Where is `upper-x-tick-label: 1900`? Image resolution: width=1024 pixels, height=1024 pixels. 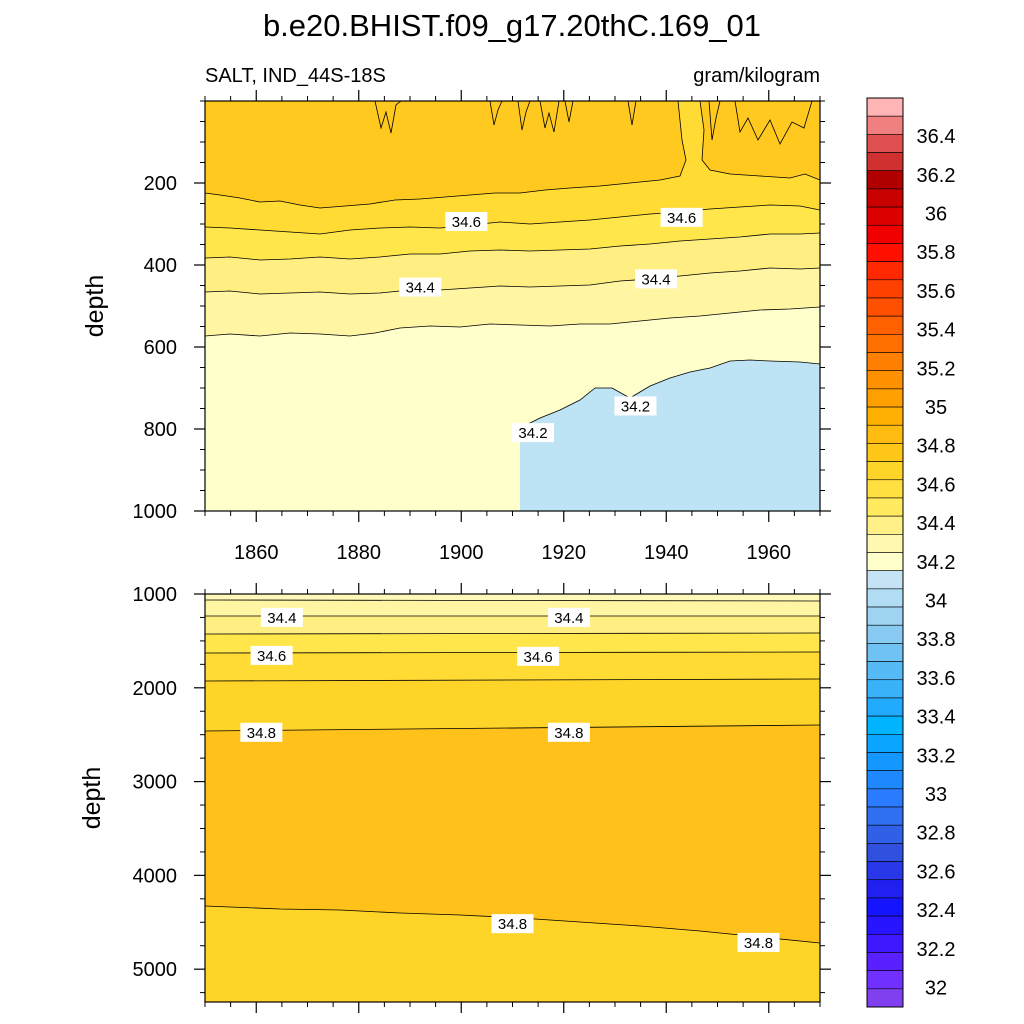
upper-x-tick-label: 1900 is located at coordinates (461, 553).